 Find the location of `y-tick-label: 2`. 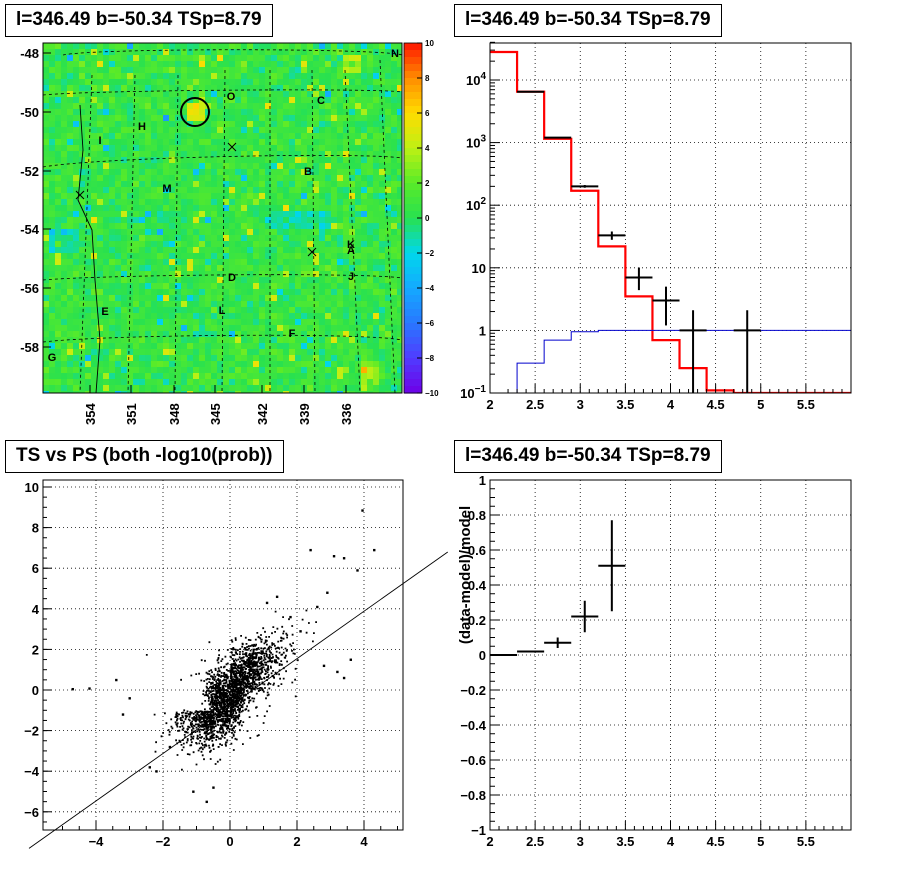

y-tick-label: 2 is located at coordinates (35, 649).